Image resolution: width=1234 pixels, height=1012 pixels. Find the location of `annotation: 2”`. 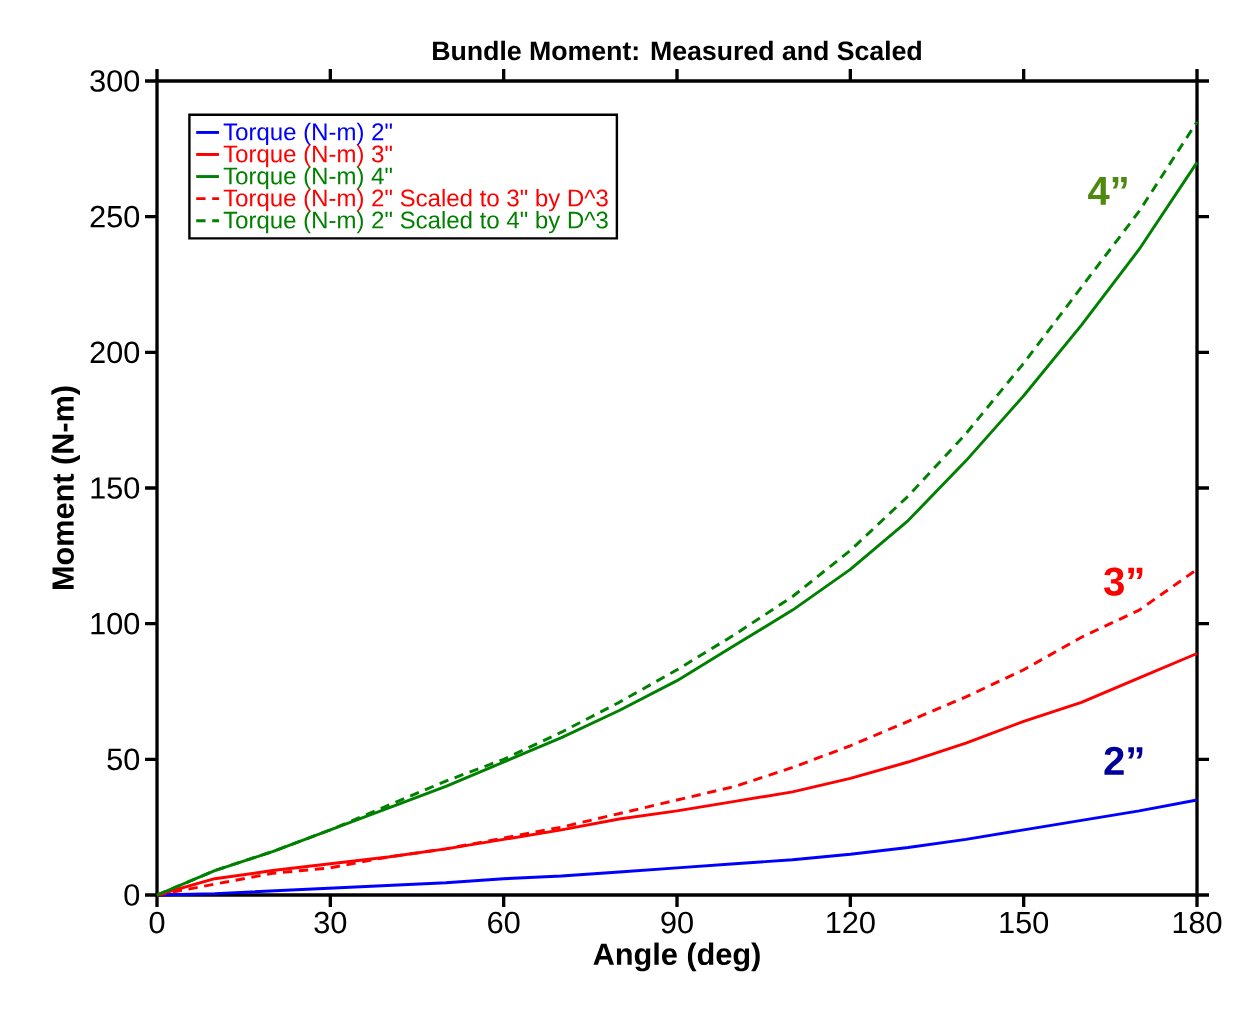

annotation: 2” is located at coordinates (1123, 760).